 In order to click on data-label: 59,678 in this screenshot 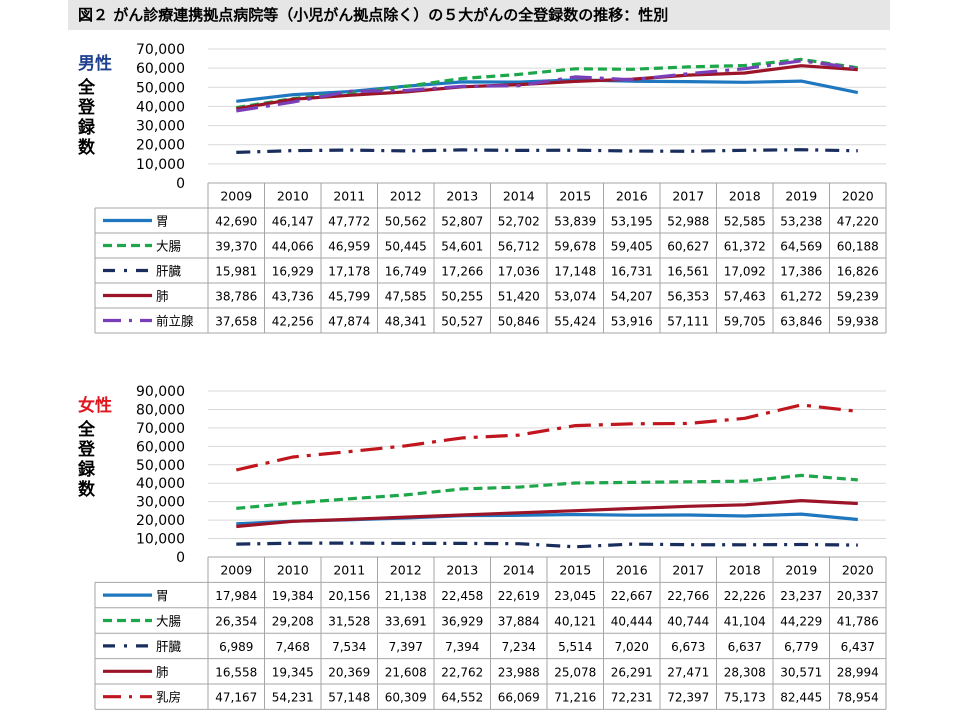, I will do `click(575, 247)`.